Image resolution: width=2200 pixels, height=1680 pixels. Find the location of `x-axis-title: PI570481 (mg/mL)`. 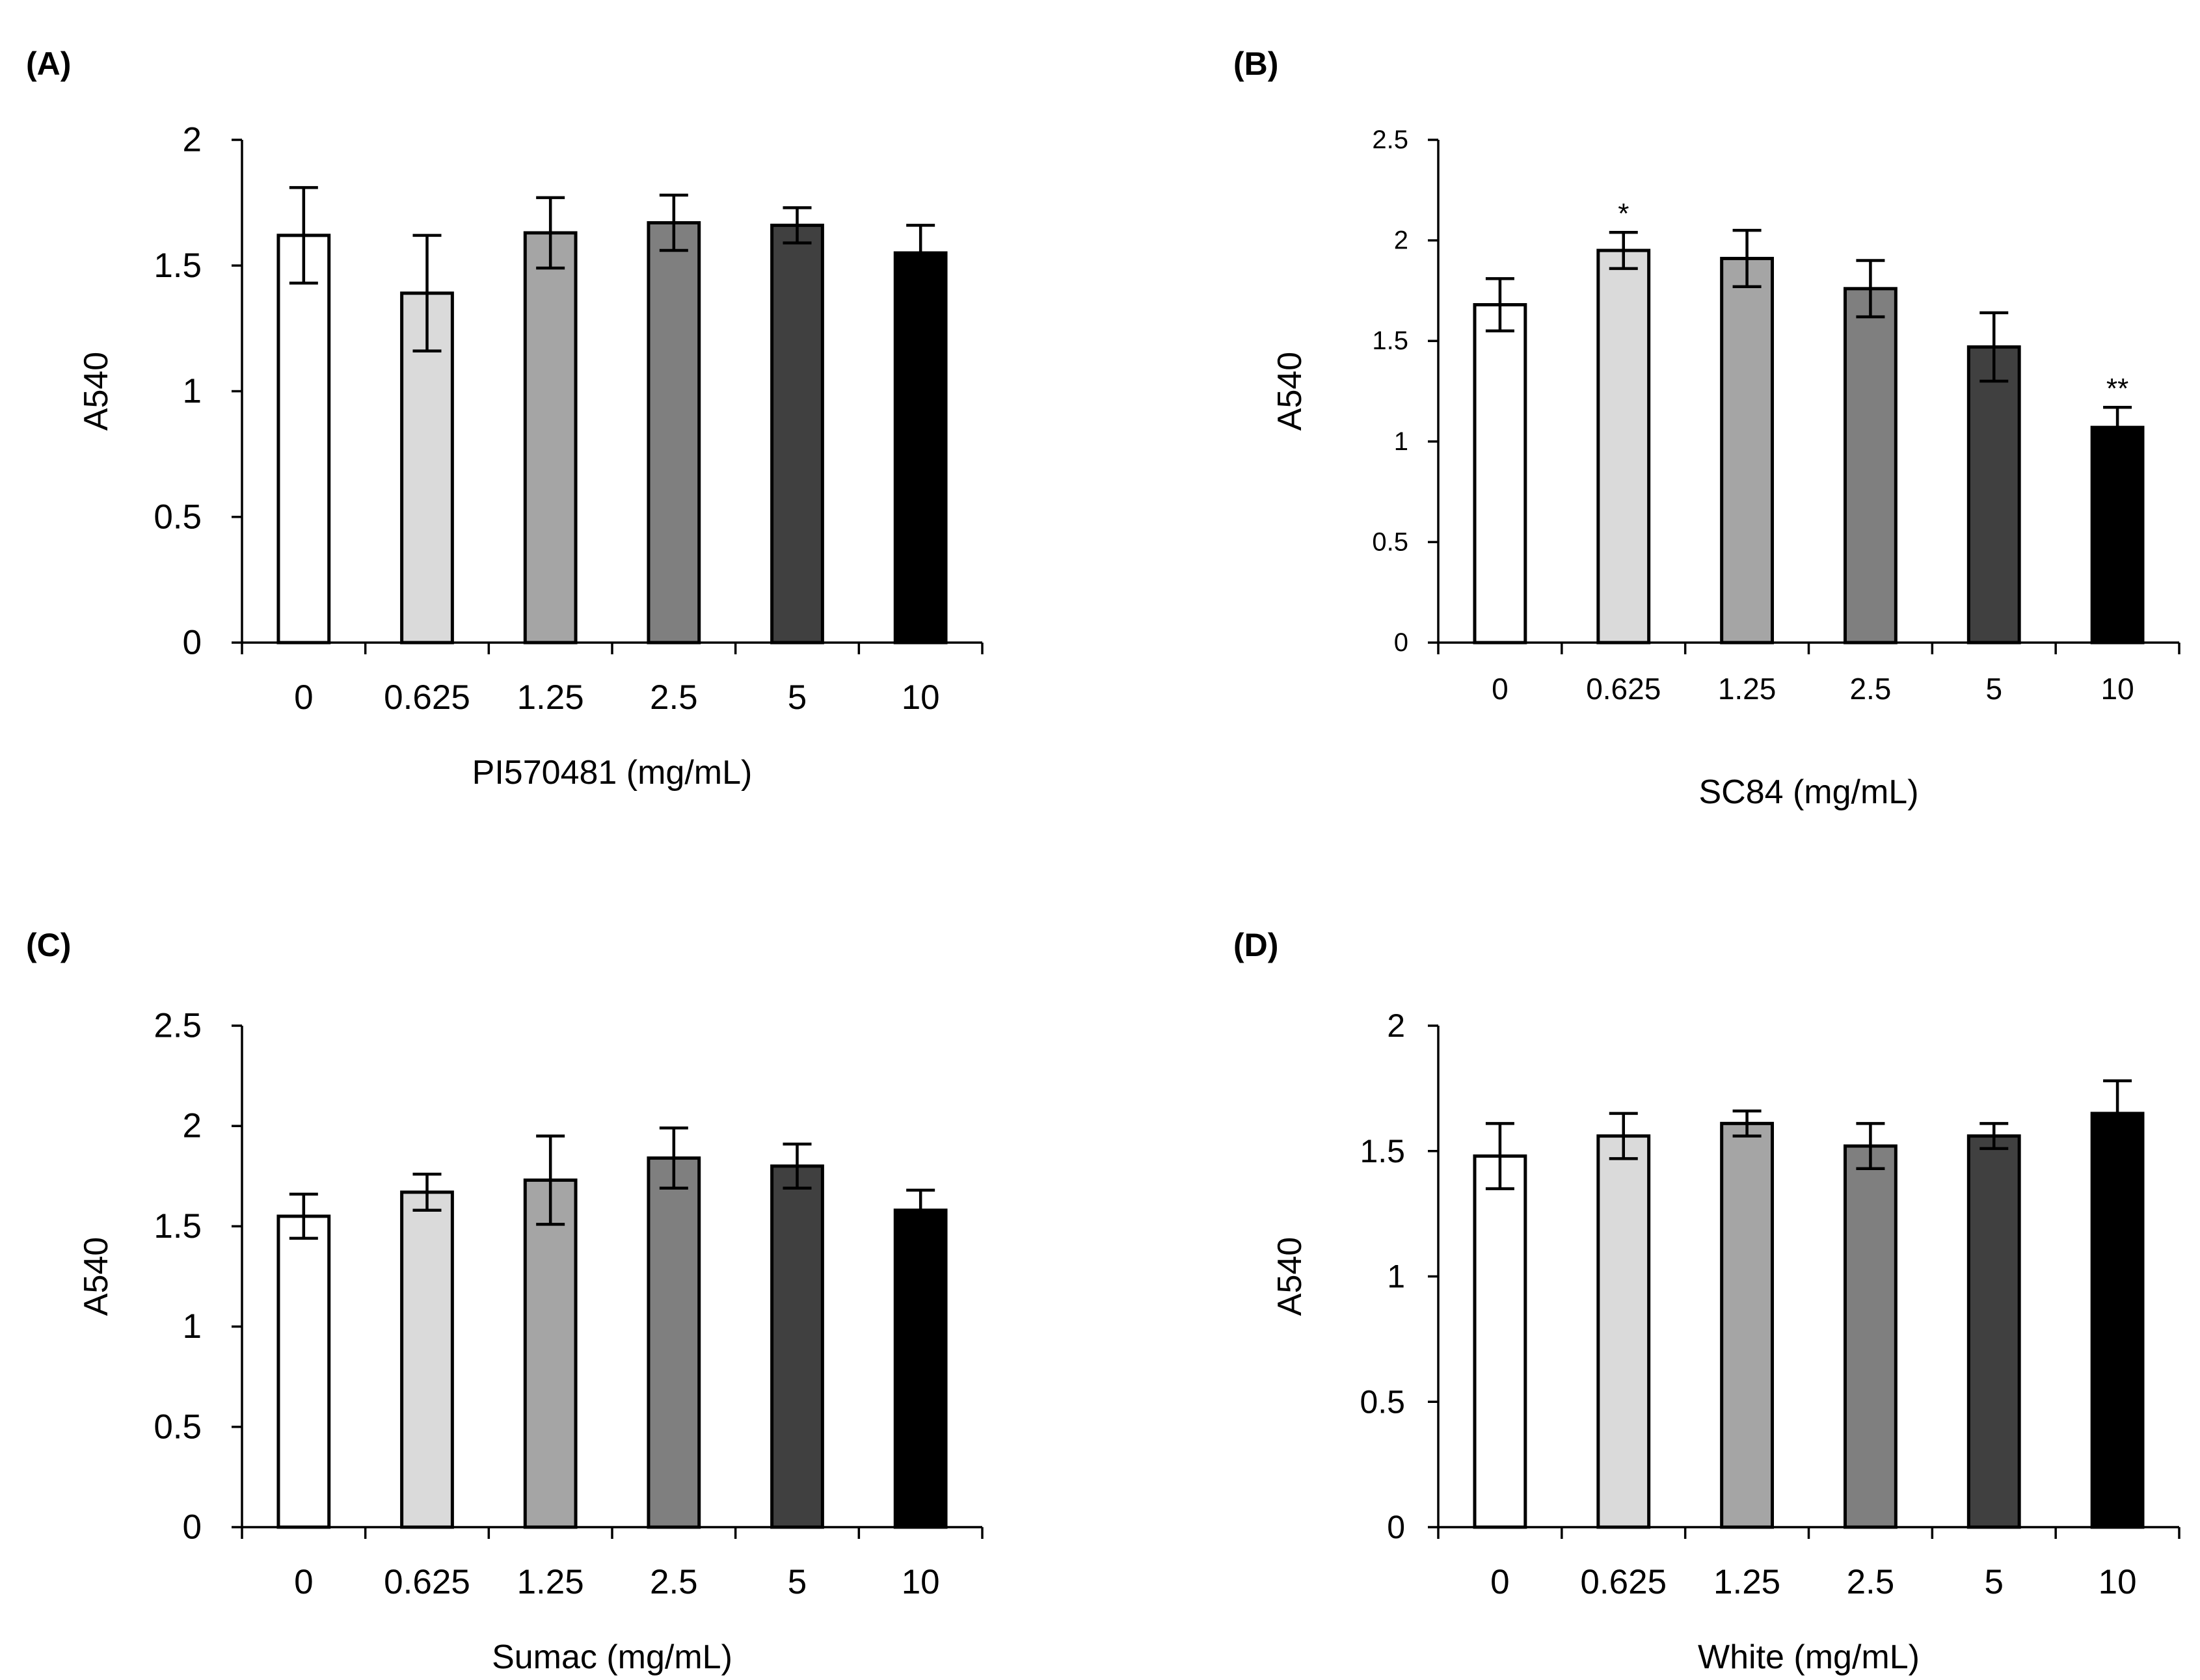

x-axis-title: PI570481 (mg/mL) is located at coordinates (613, 773).